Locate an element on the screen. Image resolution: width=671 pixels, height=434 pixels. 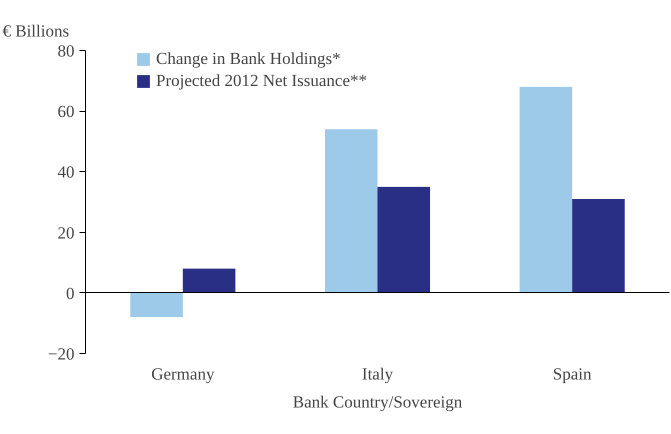
x-tick-label: Italy is located at coordinates (378, 374).